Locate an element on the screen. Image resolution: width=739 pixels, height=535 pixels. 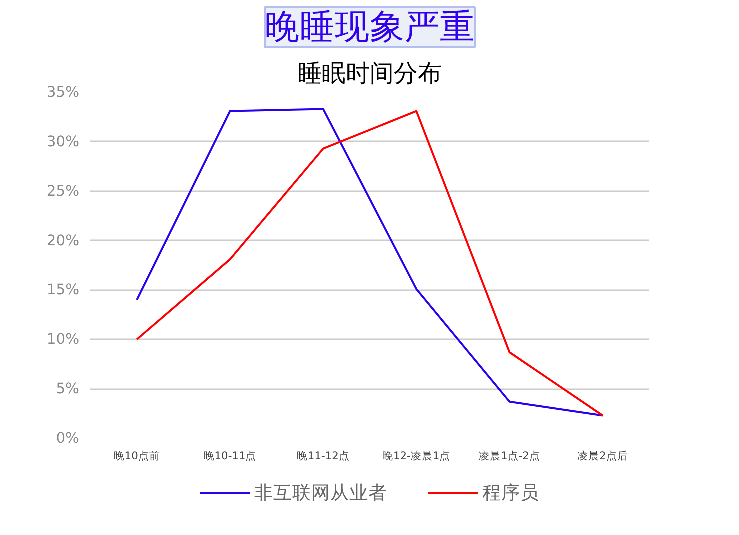
x-tick-label: 晚10点前 is located at coordinates (137, 456).